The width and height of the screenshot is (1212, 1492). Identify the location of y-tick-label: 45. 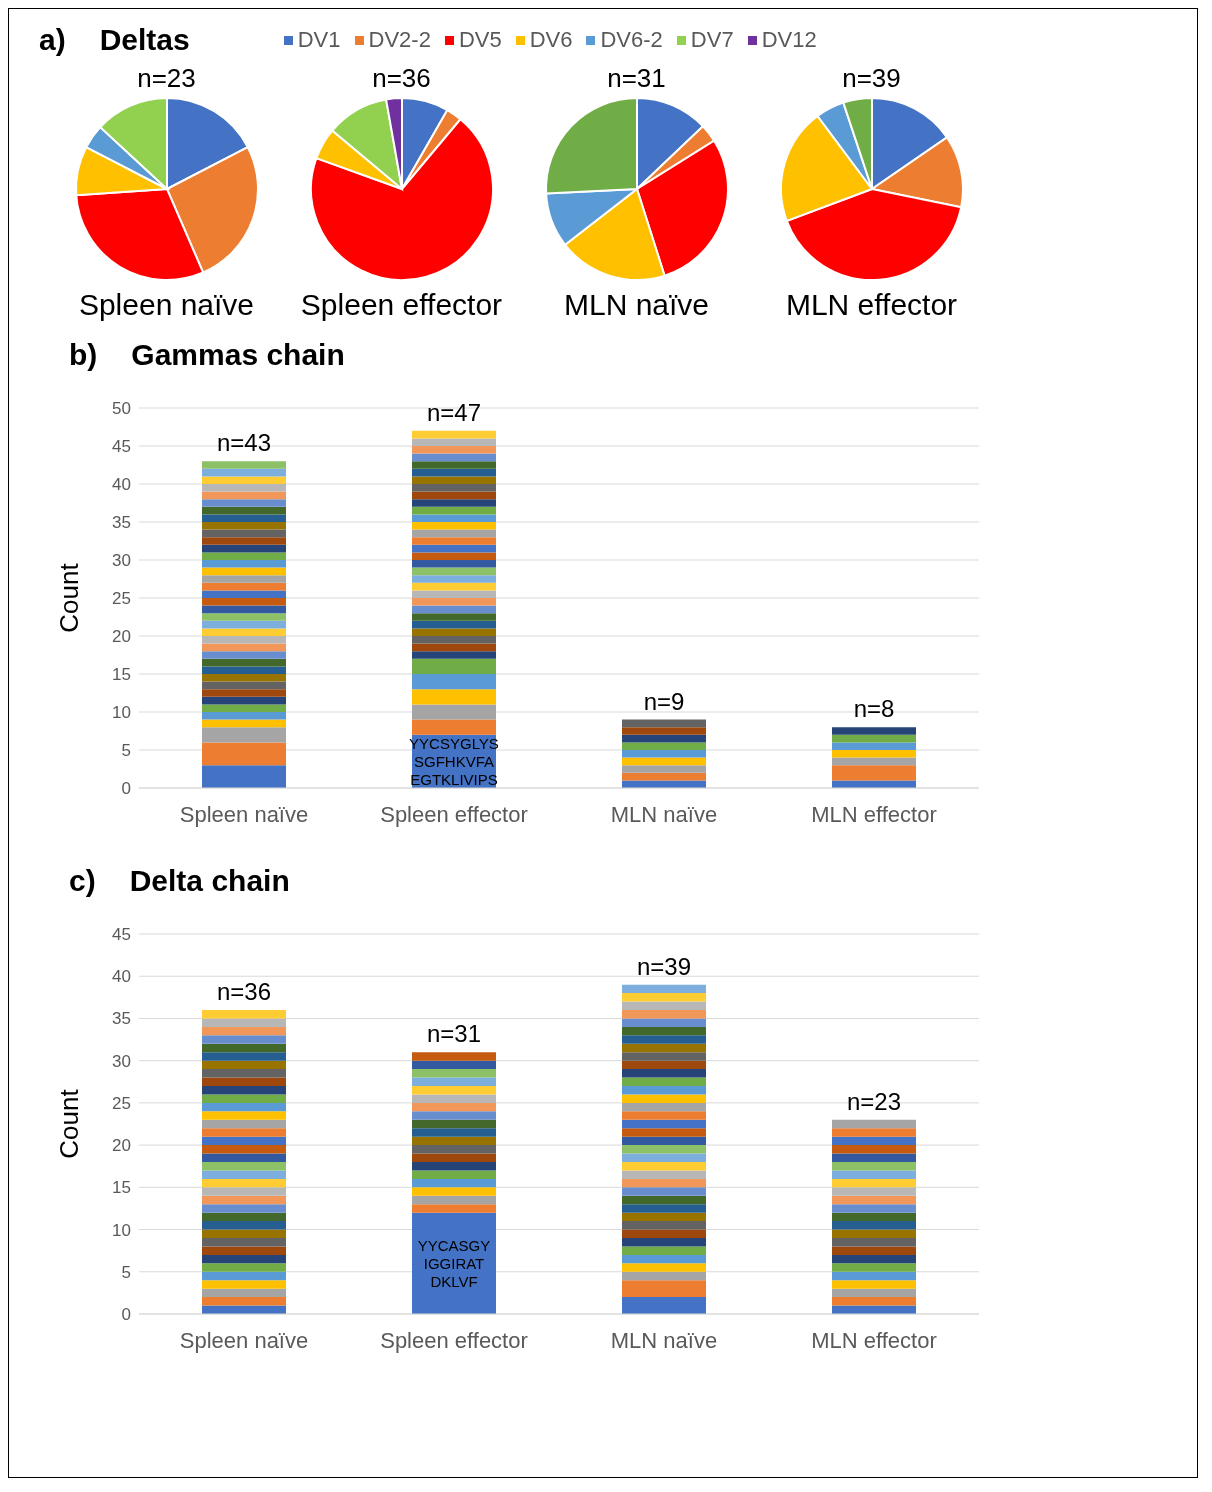
(121, 935).